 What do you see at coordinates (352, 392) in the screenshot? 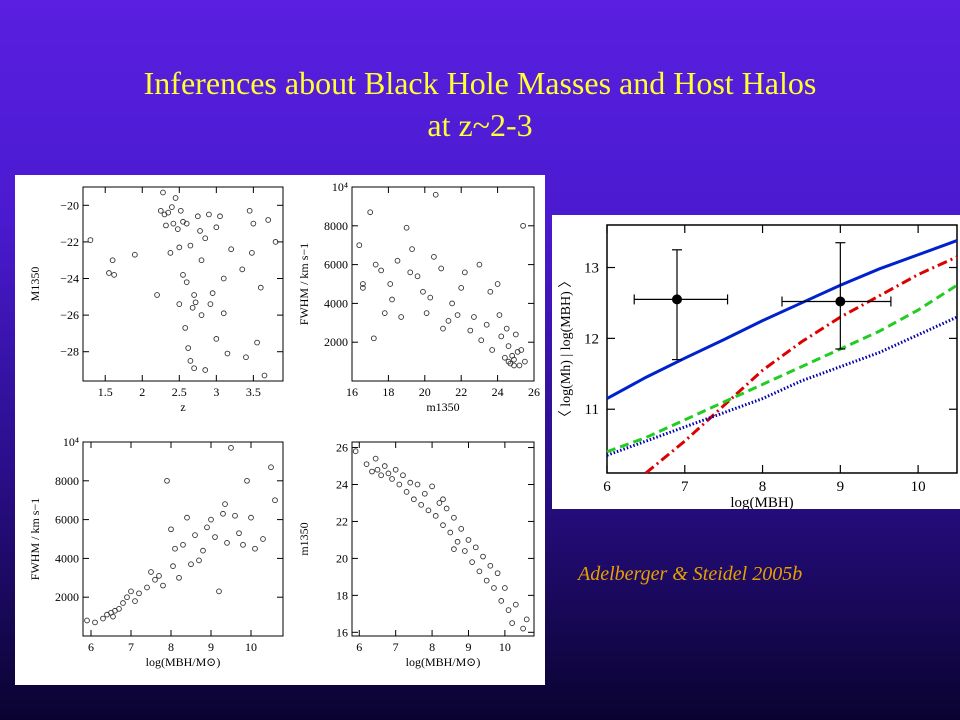
I see `x-tick-label: 16` at bounding box center [352, 392].